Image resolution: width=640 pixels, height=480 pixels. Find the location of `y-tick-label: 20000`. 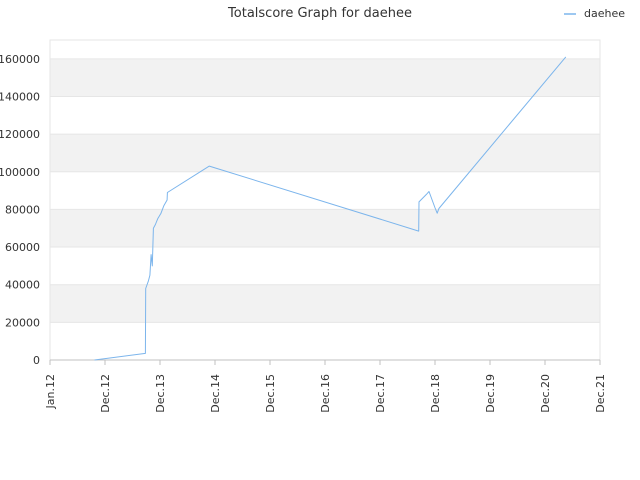

y-tick-label: 20000 is located at coordinates (22, 322).